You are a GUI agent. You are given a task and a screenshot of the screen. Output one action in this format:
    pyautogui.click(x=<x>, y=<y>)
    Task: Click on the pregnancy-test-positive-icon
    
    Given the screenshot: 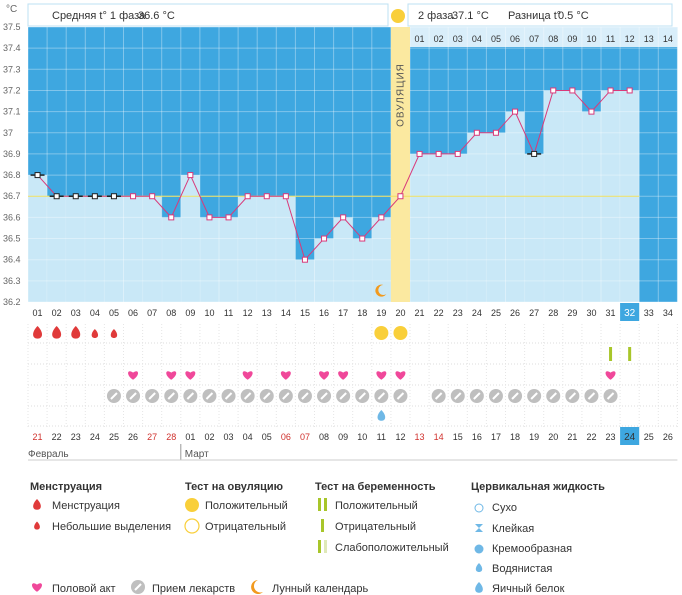 What is the action you would take?
    pyautogui.click(x=611, y=354)
    